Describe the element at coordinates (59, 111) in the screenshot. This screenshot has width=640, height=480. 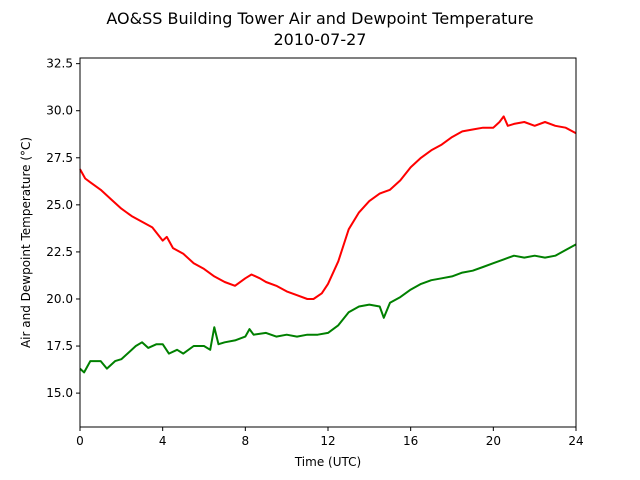
I see `y-tick-label: 30.0` at that location.